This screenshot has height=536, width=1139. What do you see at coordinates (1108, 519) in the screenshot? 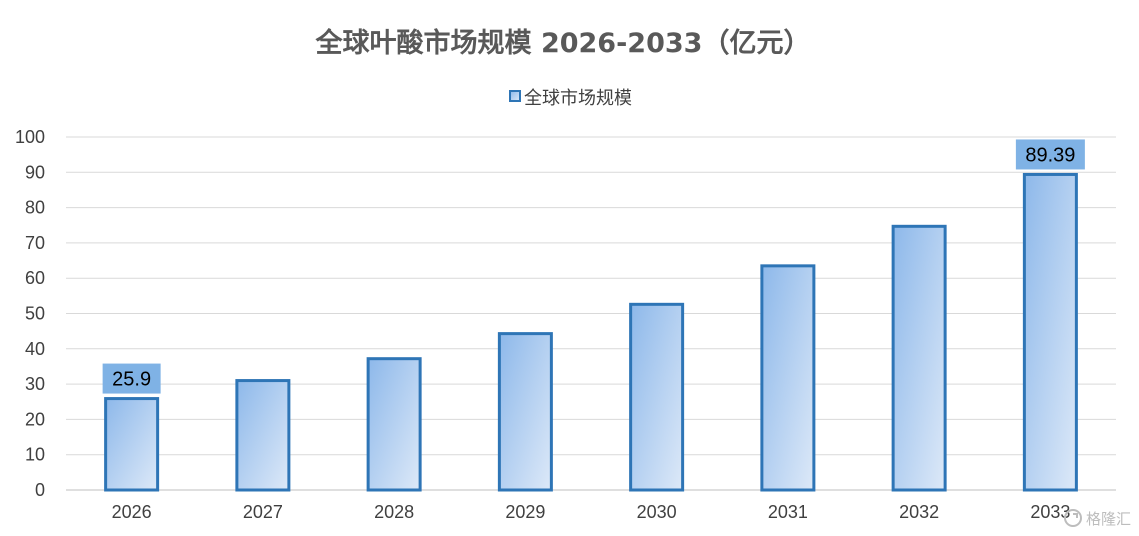
I see `watermark-text: 格隆汇` at bounding box center [1108, 519].